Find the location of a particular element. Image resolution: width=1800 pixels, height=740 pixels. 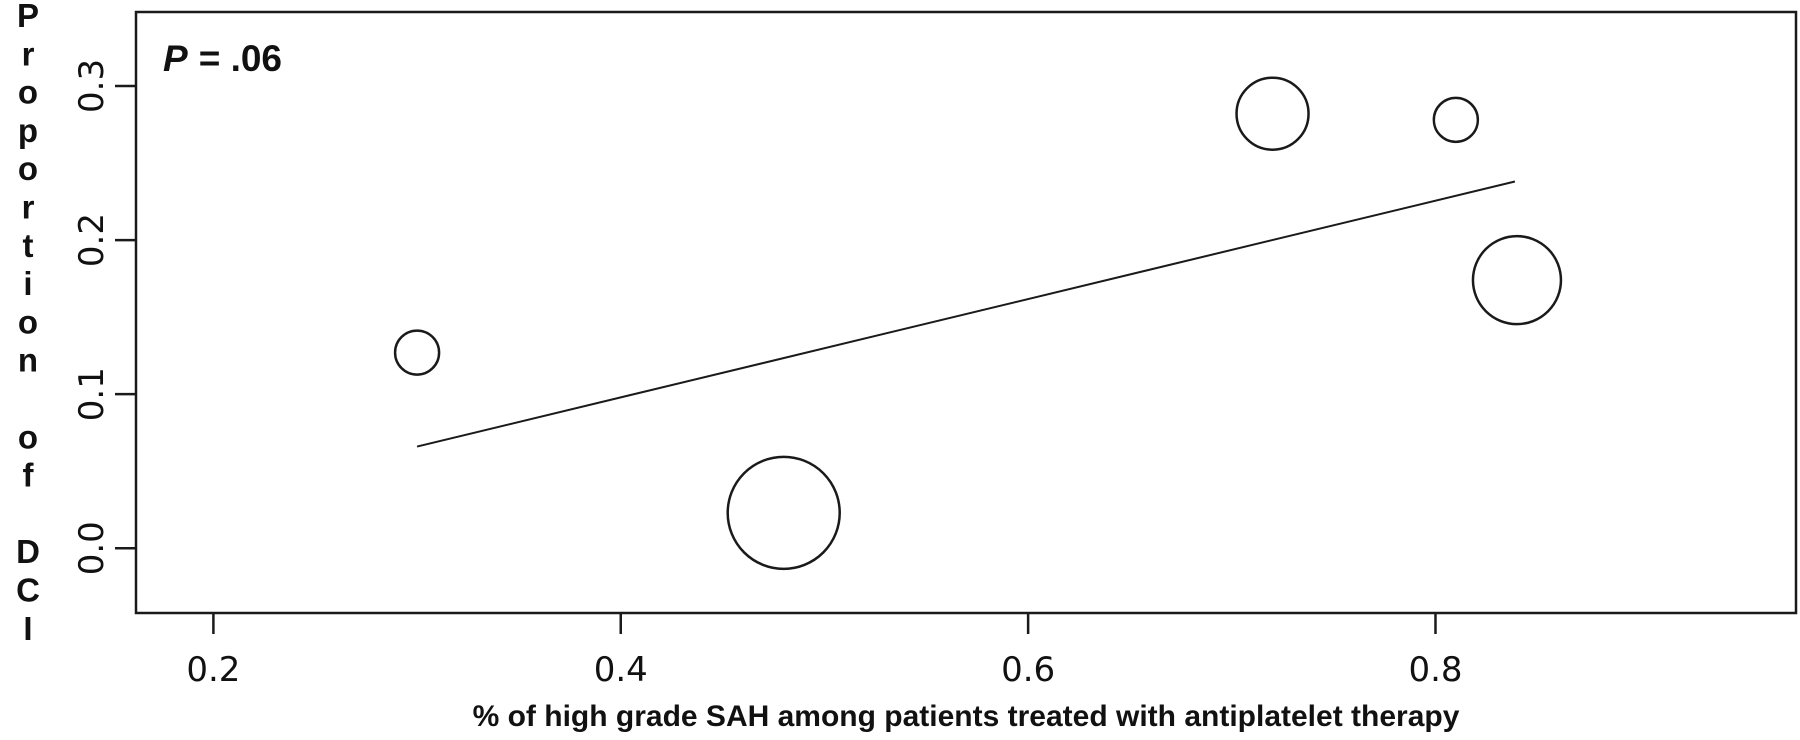

y-axis-title-letter: i is located at coordinates (27, 283).